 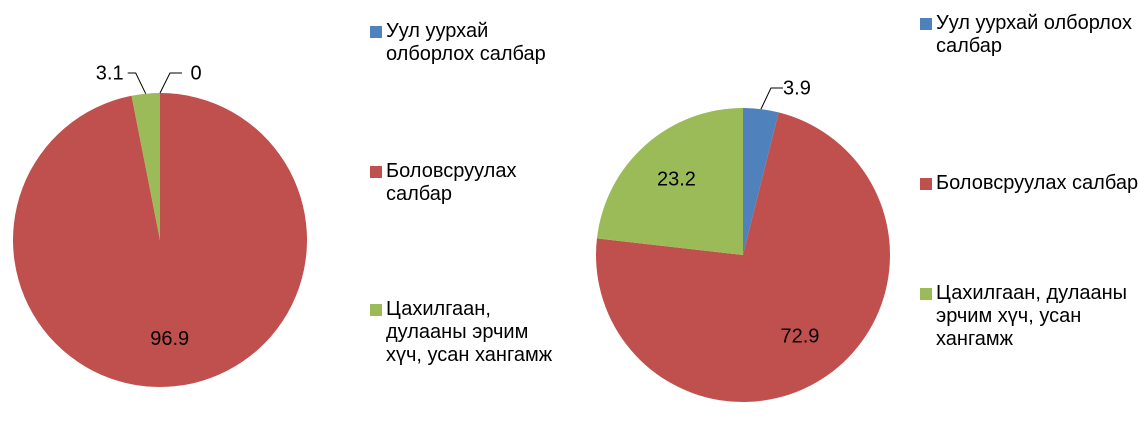 What do you see at coordinates (110, 73) in the screenshot?
I see `data-label: 3.1` at bounding box center [110, 73].